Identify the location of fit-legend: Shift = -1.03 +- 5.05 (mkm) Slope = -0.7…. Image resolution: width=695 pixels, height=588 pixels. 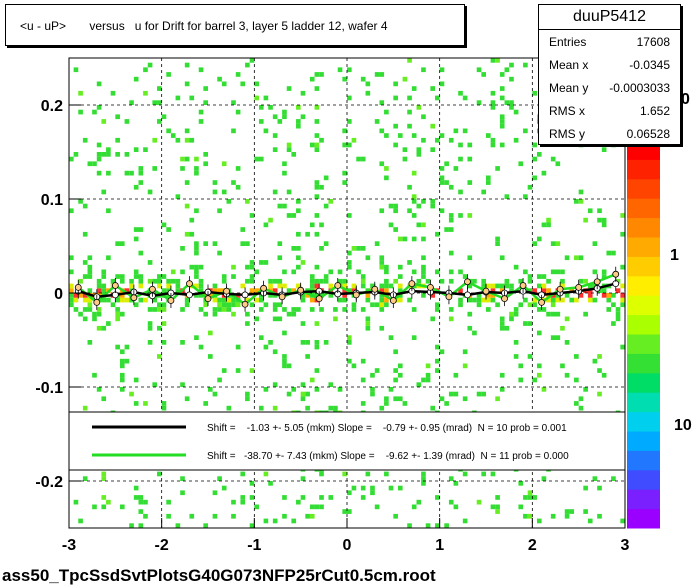
(347, 441).